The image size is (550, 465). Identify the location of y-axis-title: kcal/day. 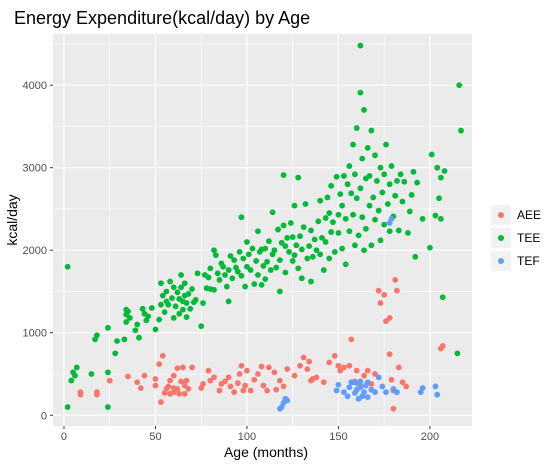
(12, 219).